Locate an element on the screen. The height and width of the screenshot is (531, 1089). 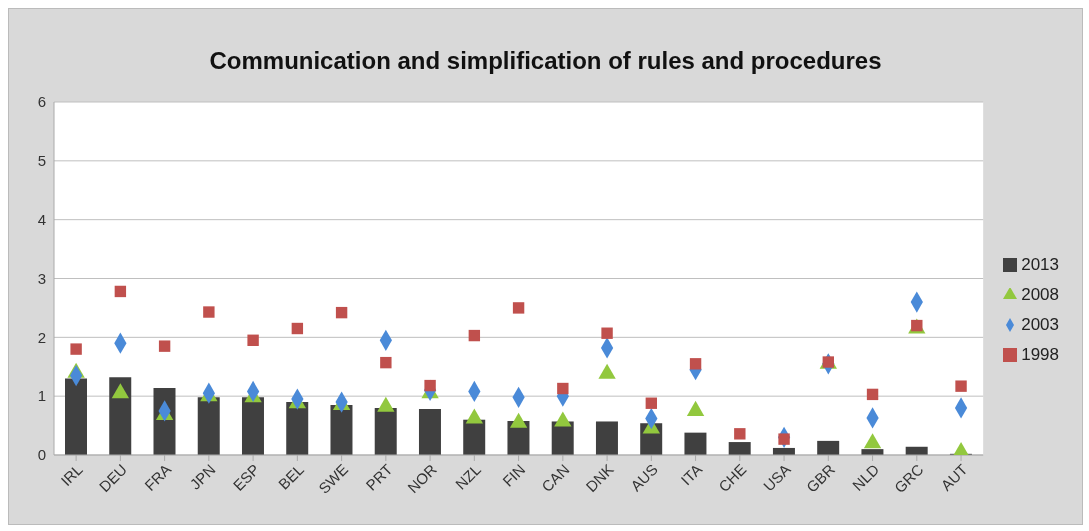
legend-label: 2013 is located at coordinates (1040, 264).